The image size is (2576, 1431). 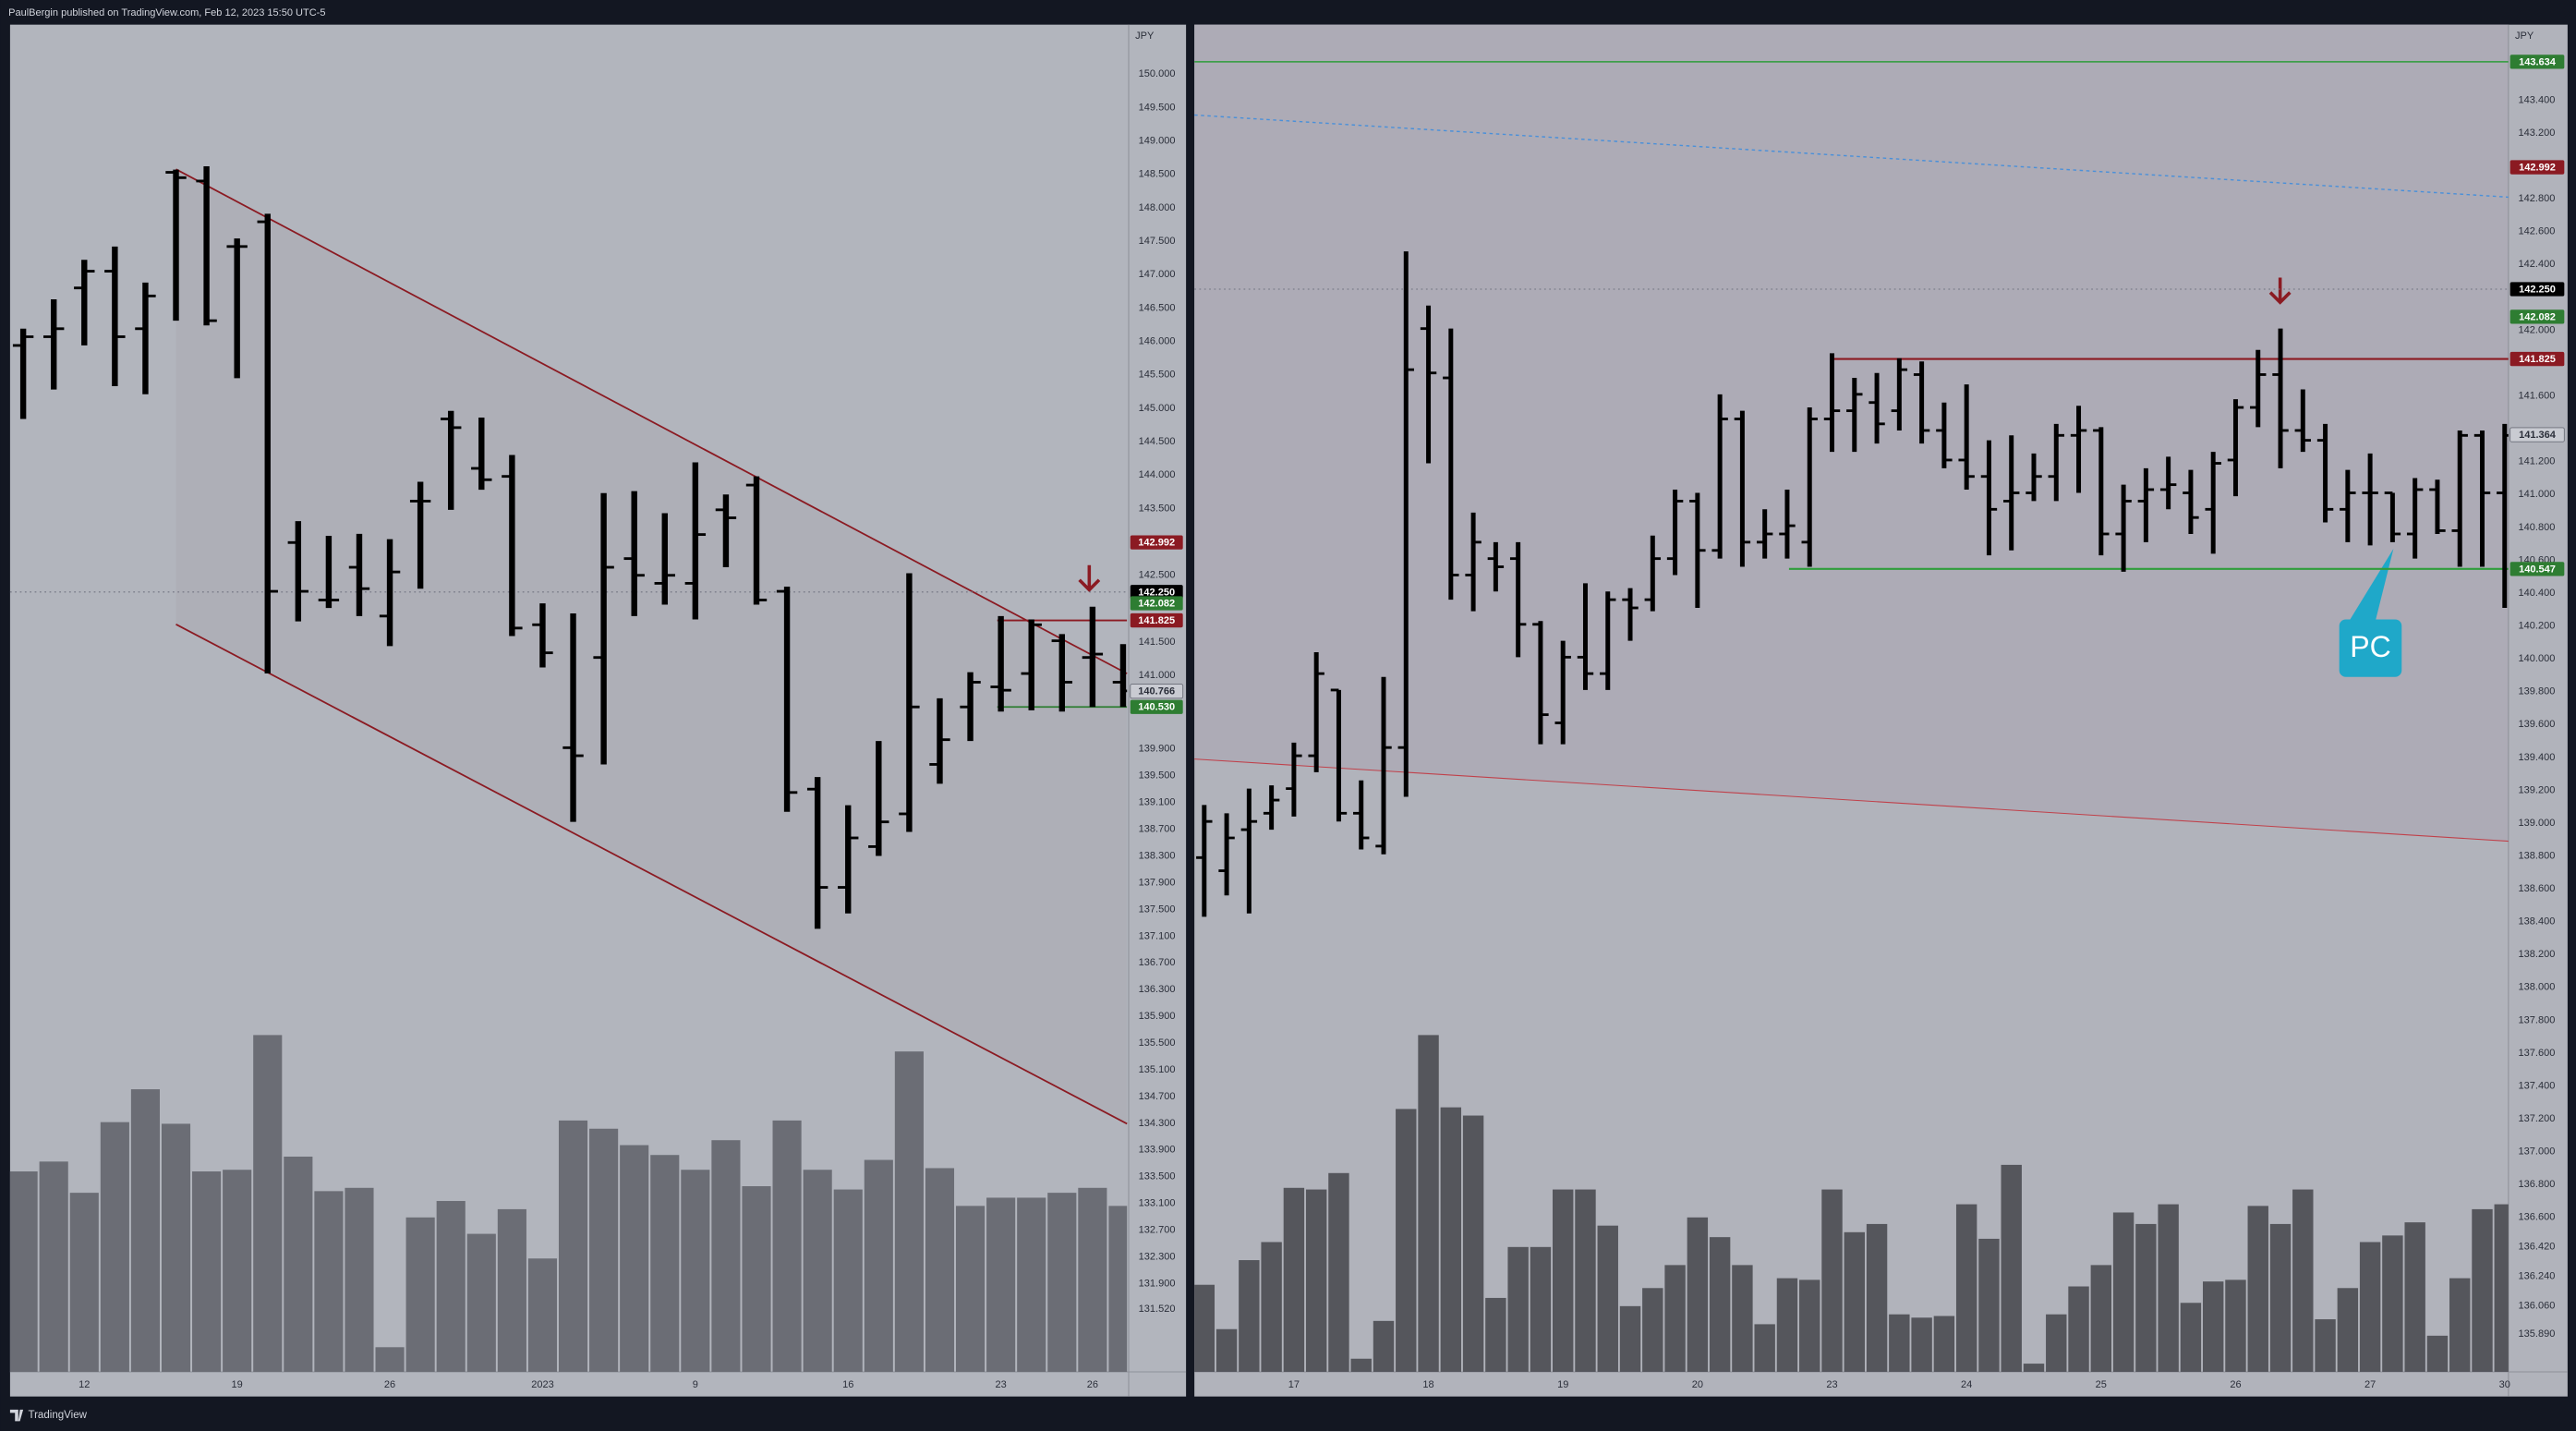 I want to click on y-tick-label: 132.300, so click(x=1157, y=1256).